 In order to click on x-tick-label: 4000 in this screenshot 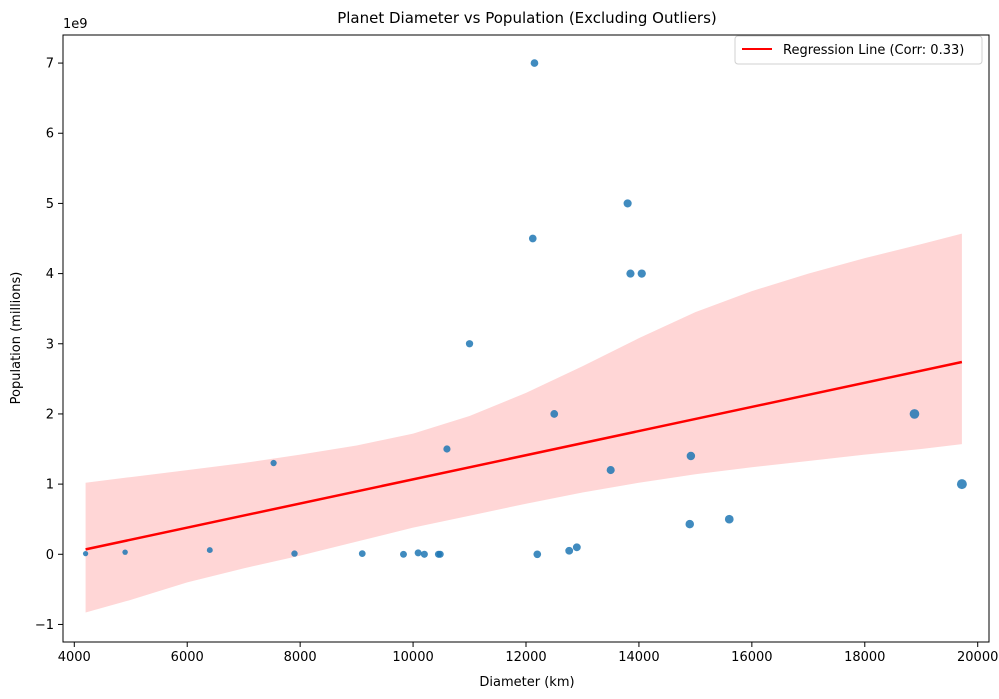, I will do `click(74, 657)`.